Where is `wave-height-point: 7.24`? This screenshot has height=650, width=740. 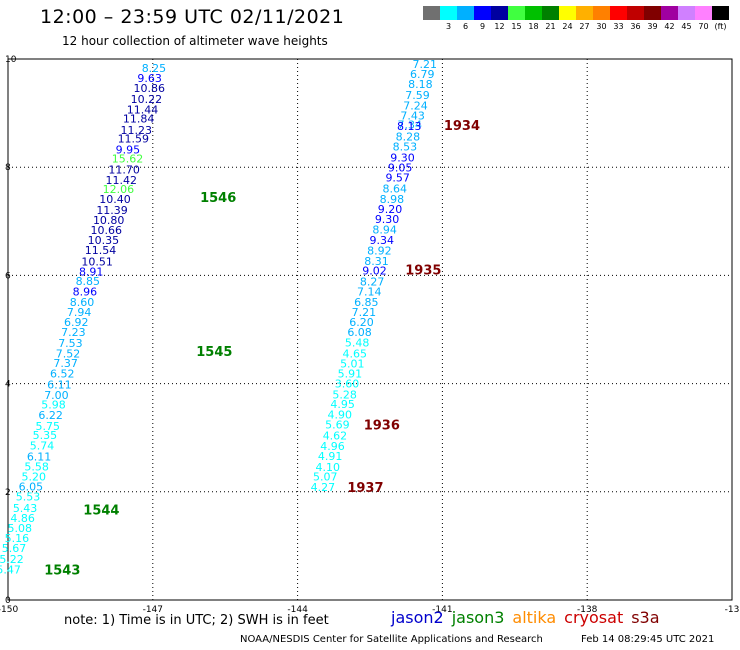 wave-height-point: 7.24 is located at coordinates (415, 106).